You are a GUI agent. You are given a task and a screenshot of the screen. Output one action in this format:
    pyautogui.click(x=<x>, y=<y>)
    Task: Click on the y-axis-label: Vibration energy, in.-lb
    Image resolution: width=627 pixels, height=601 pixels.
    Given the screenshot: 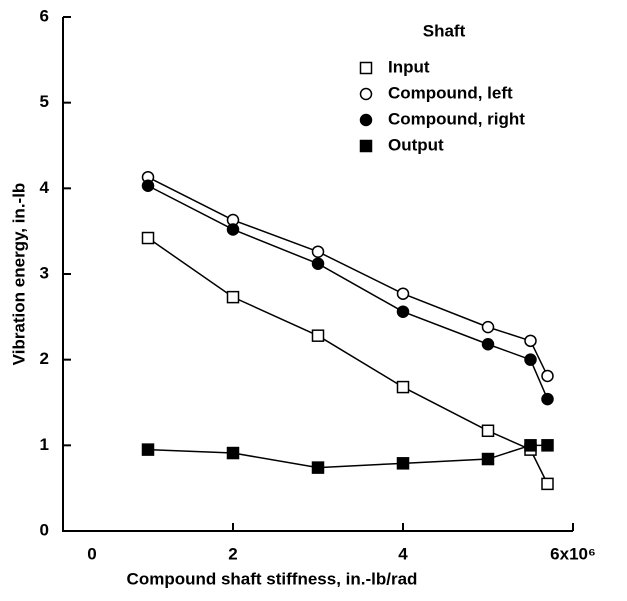 What is the action you would take?
    pyautogui.click(x=18, y=274)
    